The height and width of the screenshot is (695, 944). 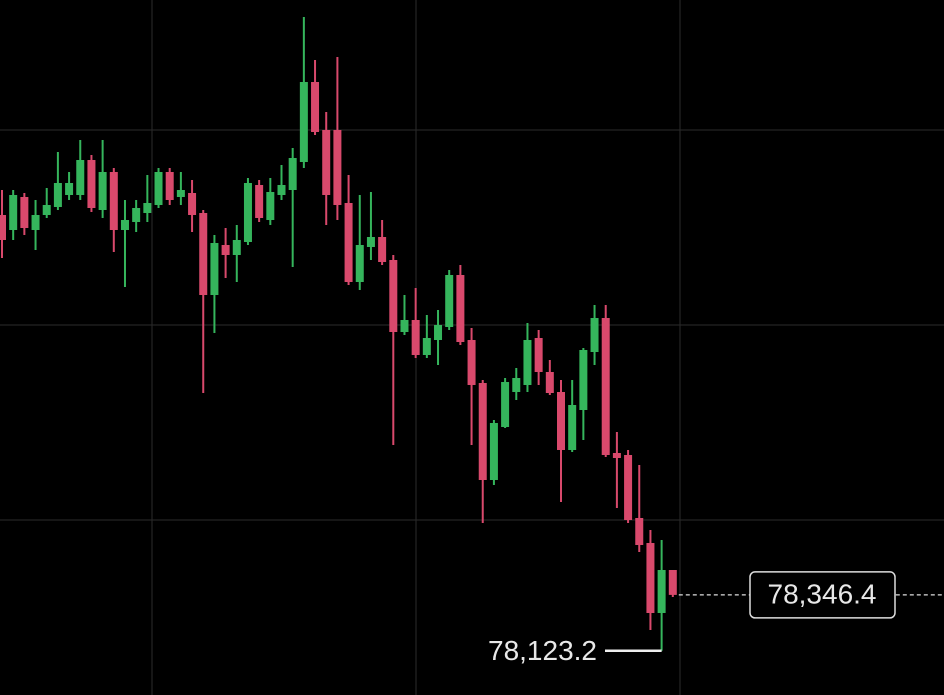 I want to click on last-price-label: 78,346.4, so click(x=822, y=593).